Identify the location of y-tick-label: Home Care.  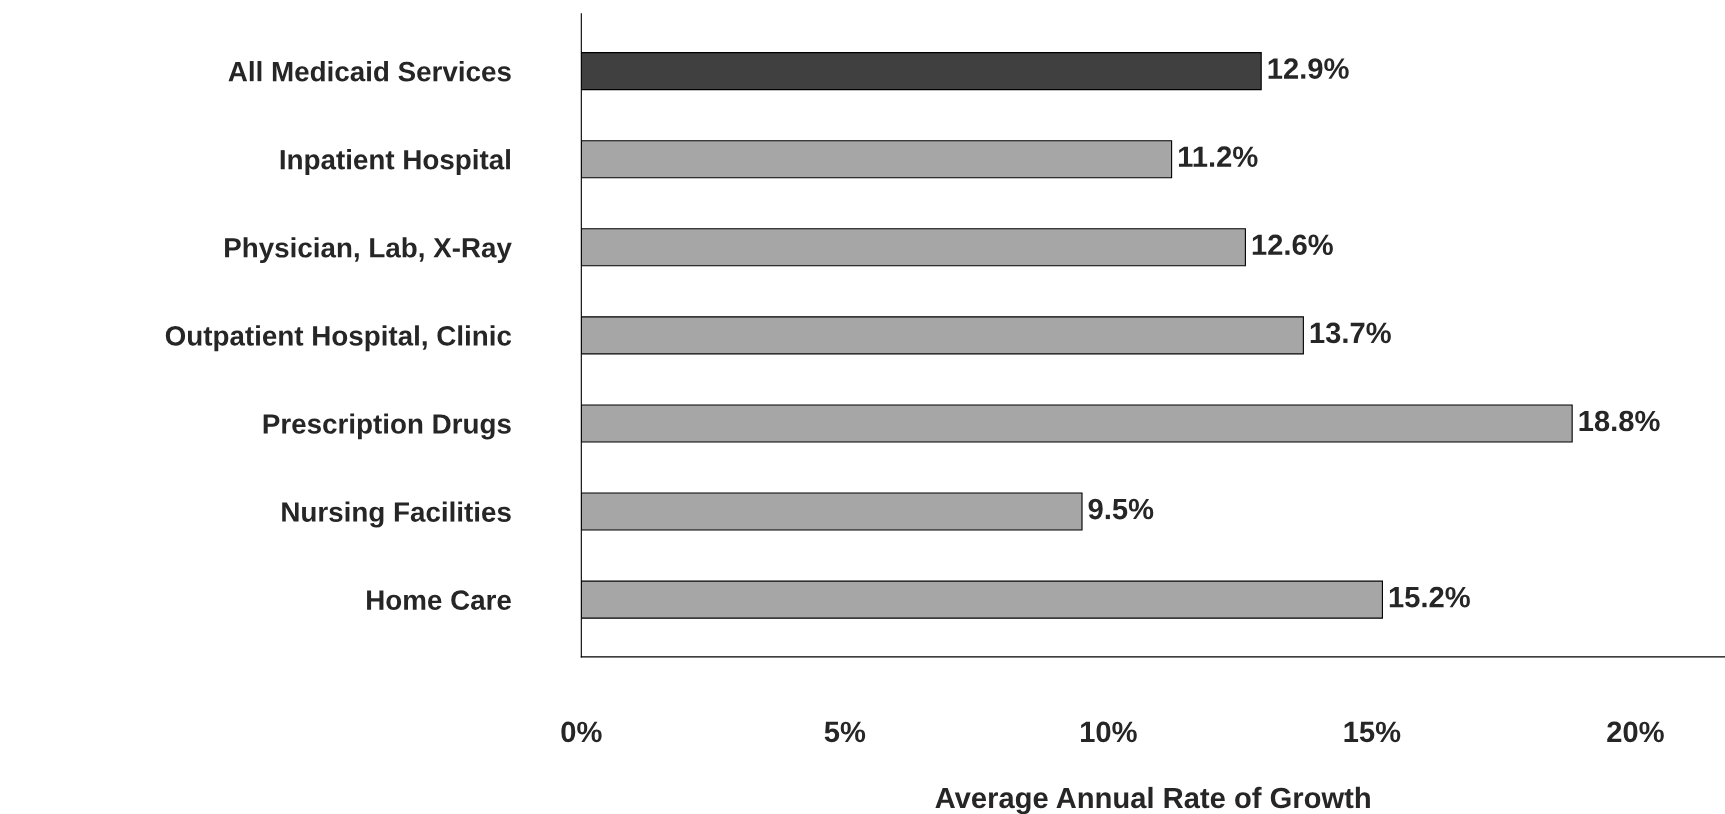
(439, 600).